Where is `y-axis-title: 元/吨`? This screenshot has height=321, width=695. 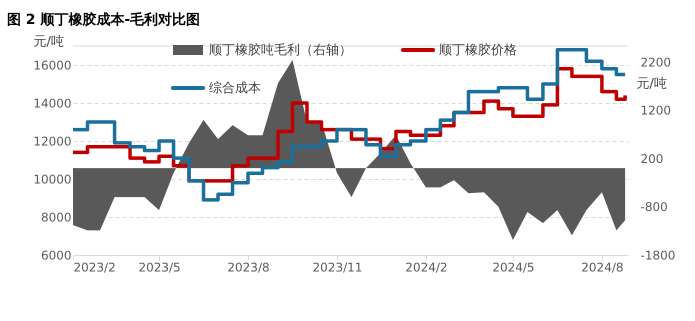
y-axis-title: 元/吨 is located at coordinates (49, 42).